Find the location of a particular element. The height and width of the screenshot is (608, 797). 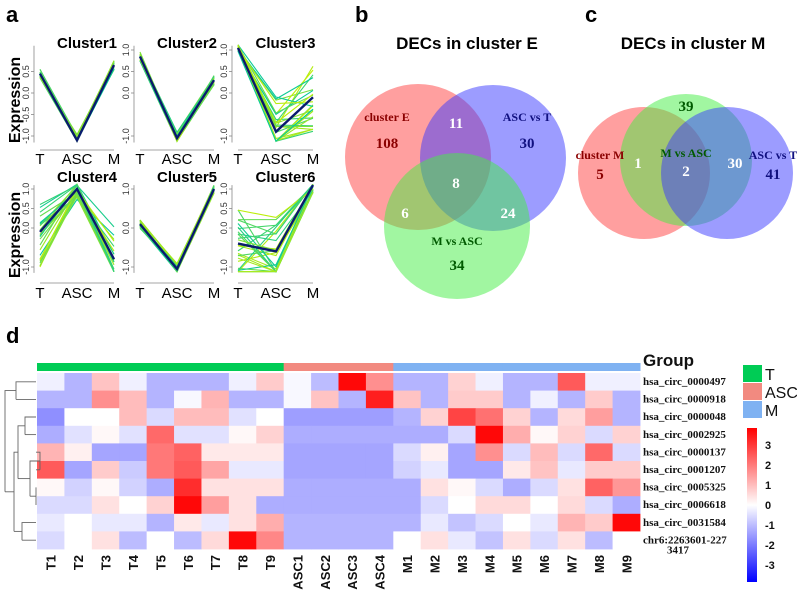

column-label: M9 is located at coordinates (626, 564).